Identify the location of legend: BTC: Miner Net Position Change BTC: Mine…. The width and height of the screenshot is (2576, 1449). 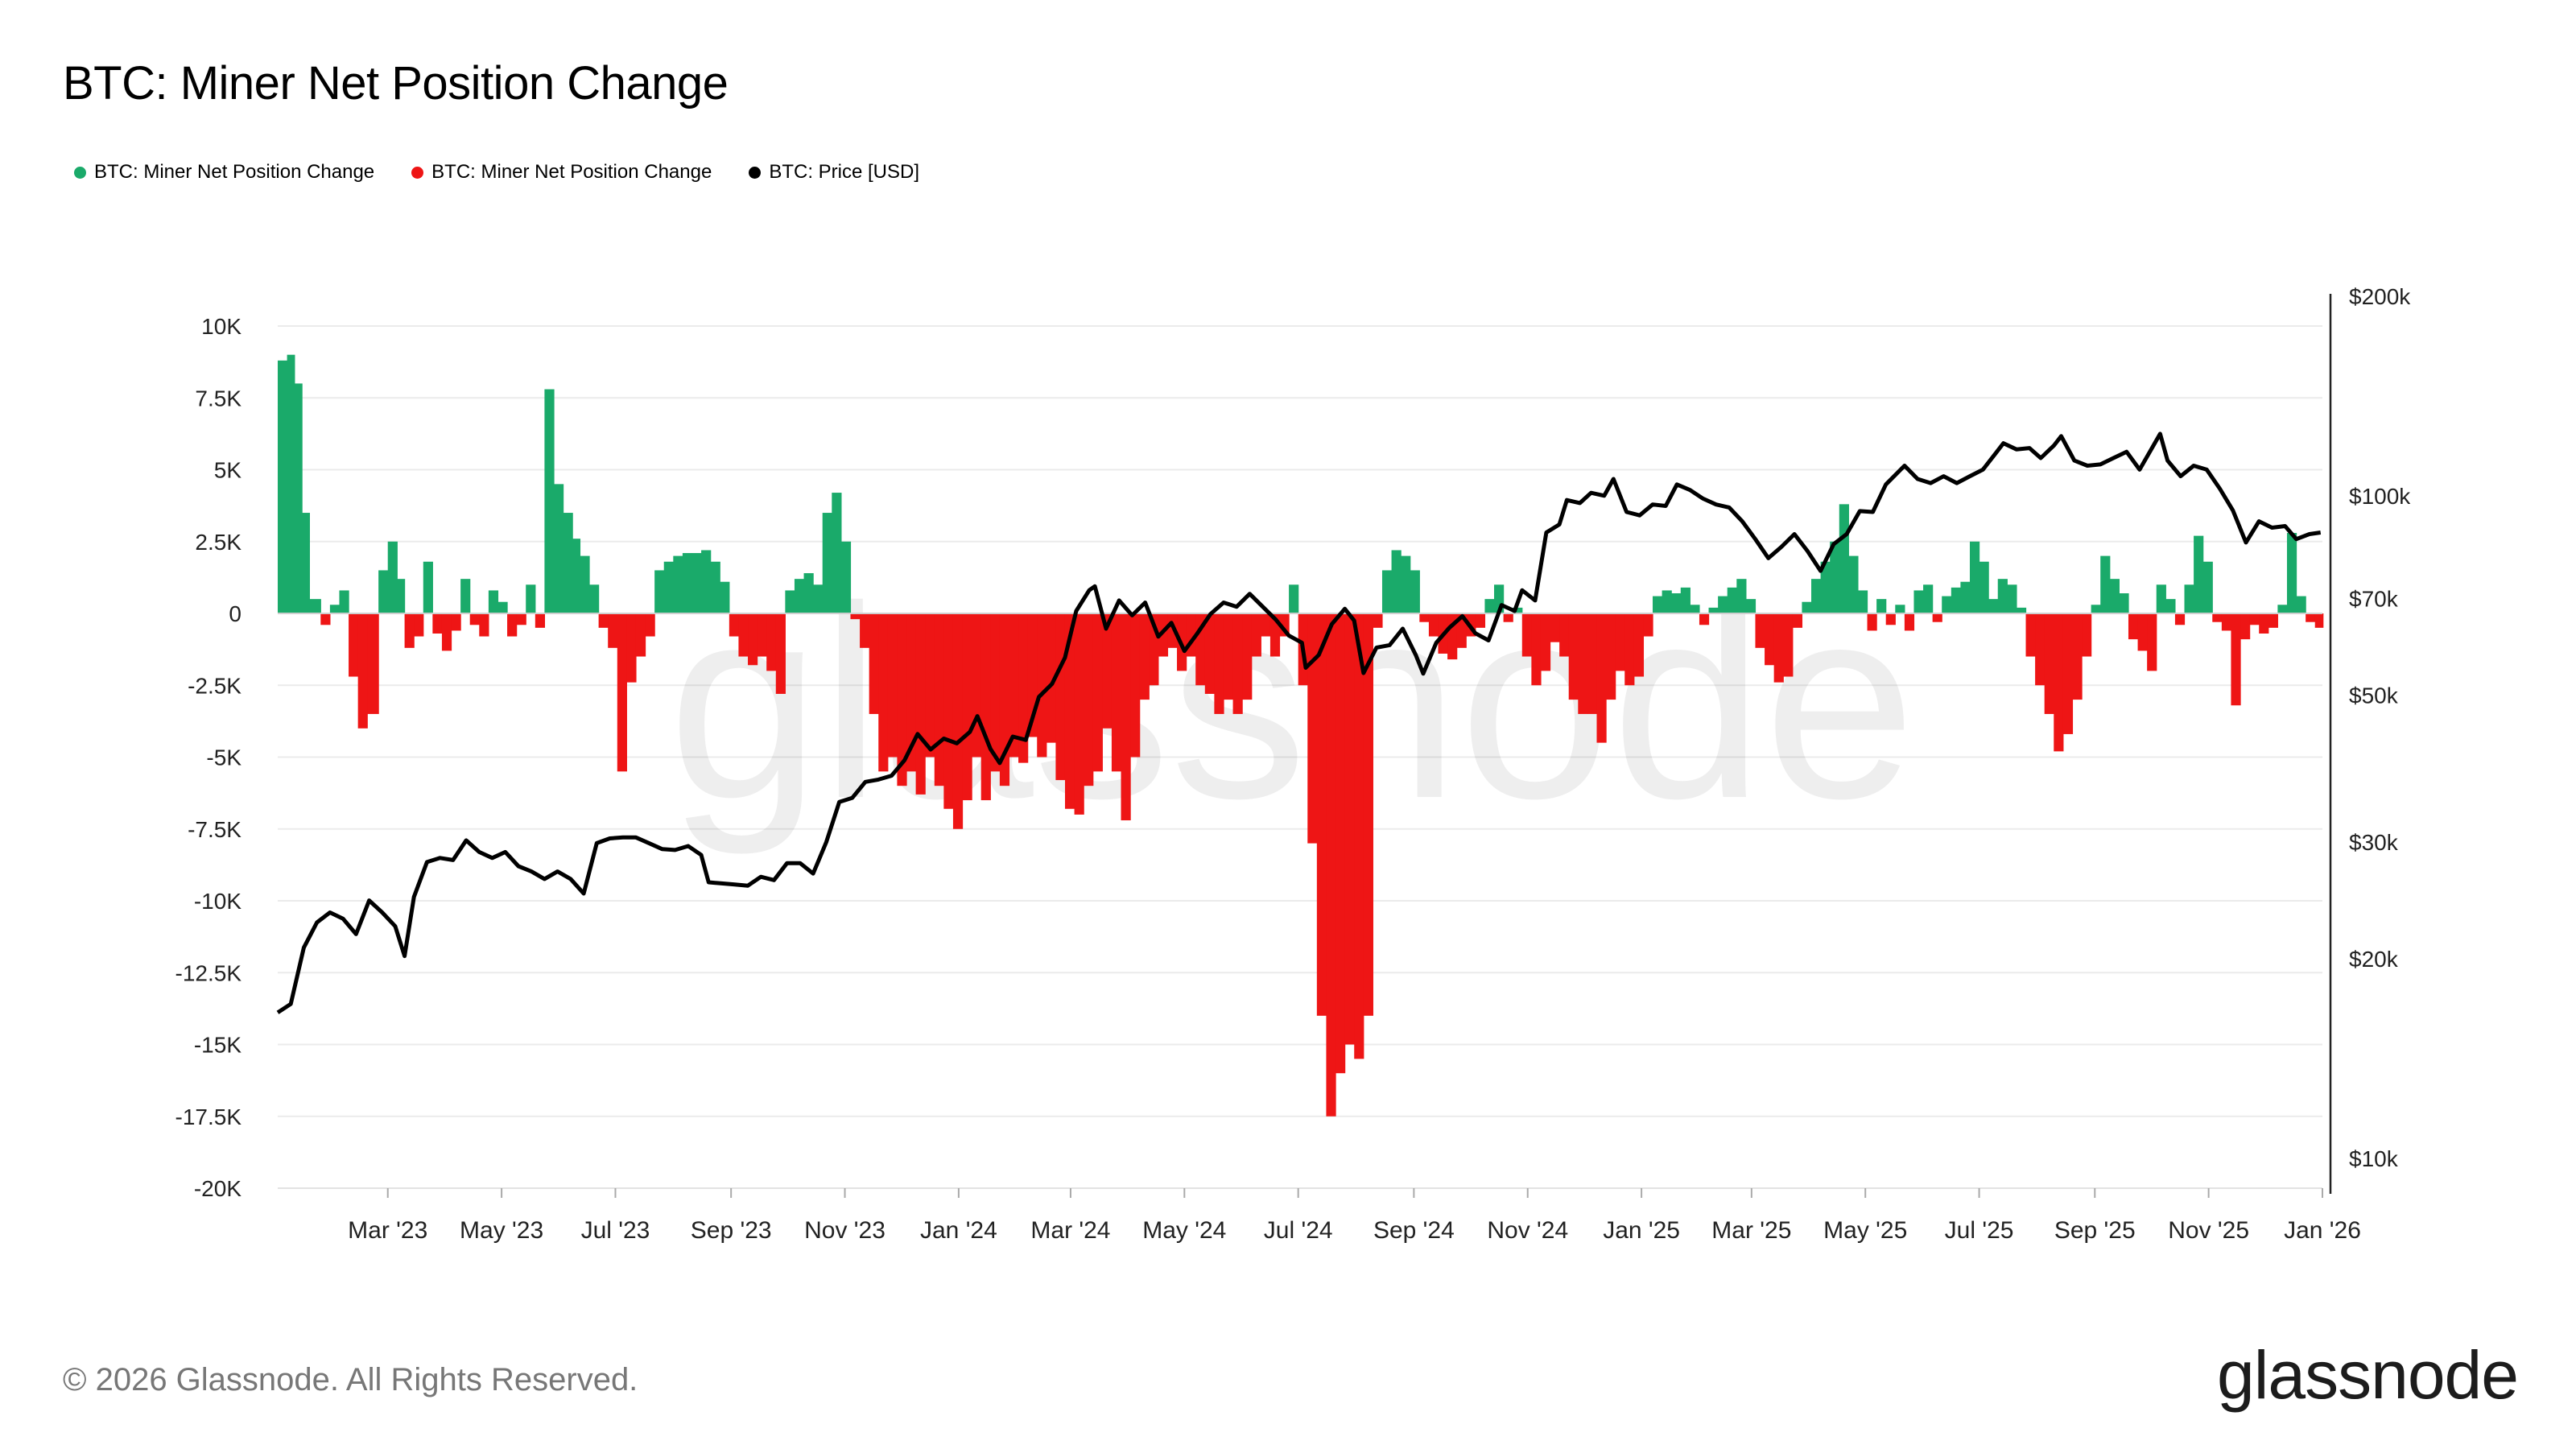
(496, 172).